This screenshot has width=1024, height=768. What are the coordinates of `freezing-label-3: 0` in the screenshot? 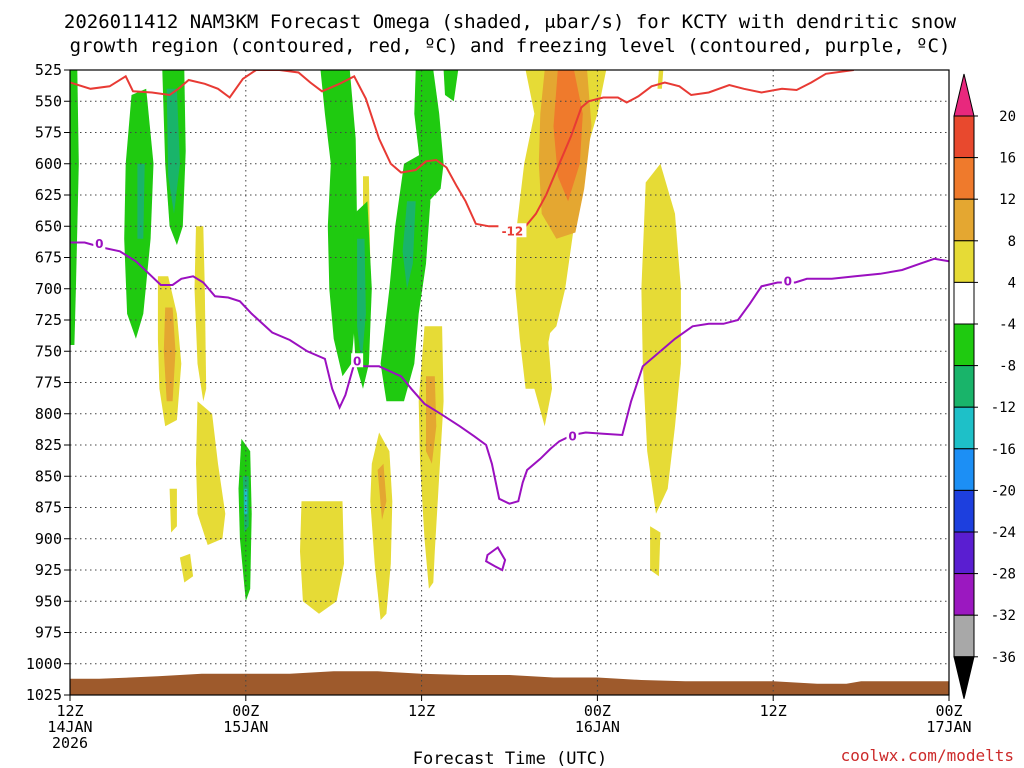 It's located at (572, 436).